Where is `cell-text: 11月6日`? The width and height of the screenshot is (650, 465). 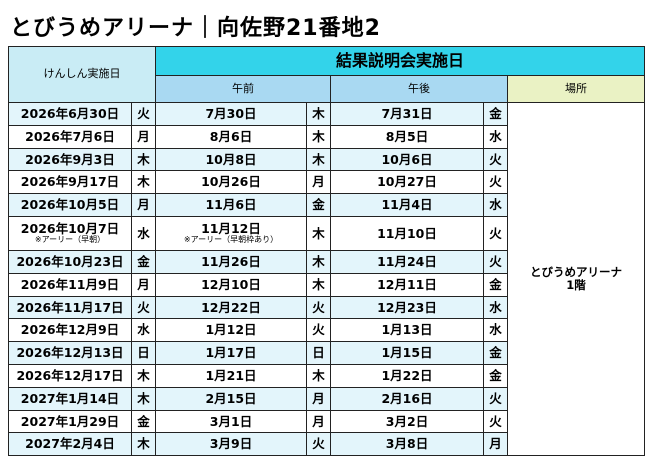
cell-text: 11月6日 is located at coordinates (231, 205).